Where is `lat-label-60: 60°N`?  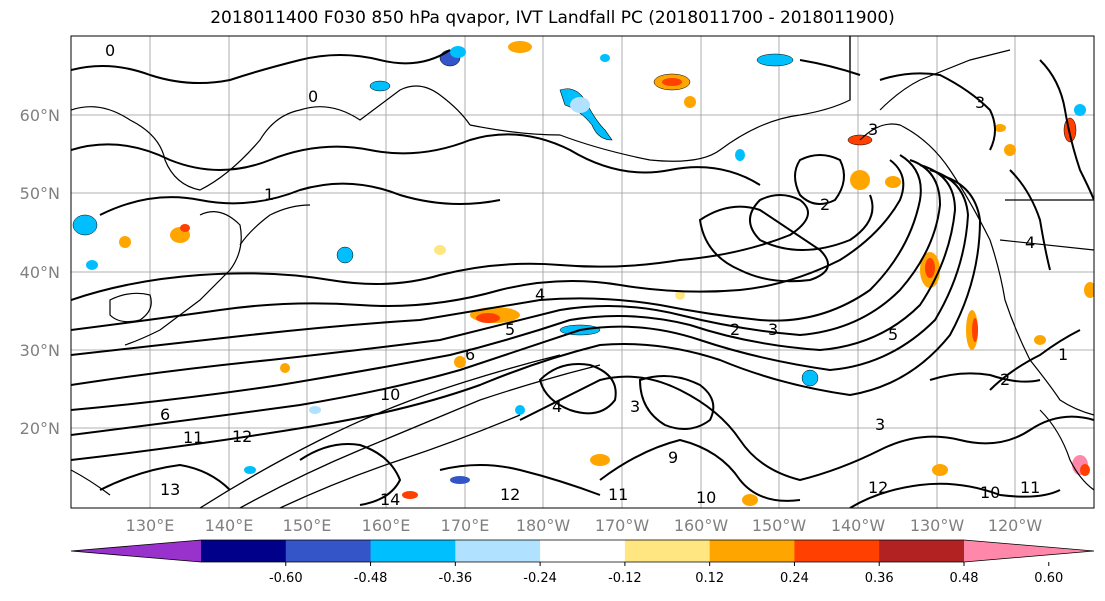
lat-label-60: 60°N is located at coordinates (40, 115).